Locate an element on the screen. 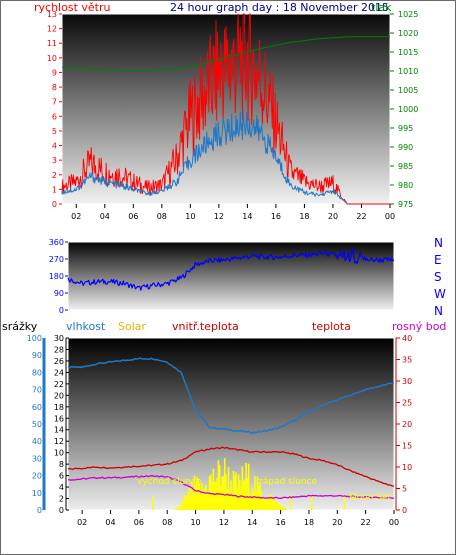 This screenshot has height=555, width=456. humidity-y-tick-label: 100 is located at coordinates (34, 338).